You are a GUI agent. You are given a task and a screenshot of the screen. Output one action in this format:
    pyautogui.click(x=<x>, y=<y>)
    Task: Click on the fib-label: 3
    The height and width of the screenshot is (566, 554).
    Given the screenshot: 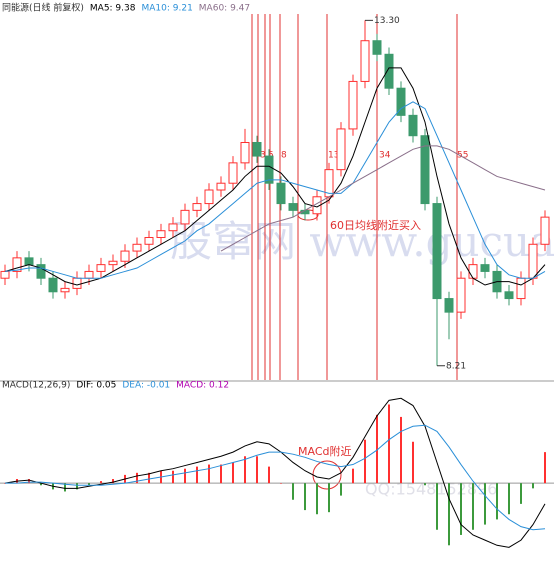 What is the action you would take?
    pyautogui.click(x=263, y=156)
    